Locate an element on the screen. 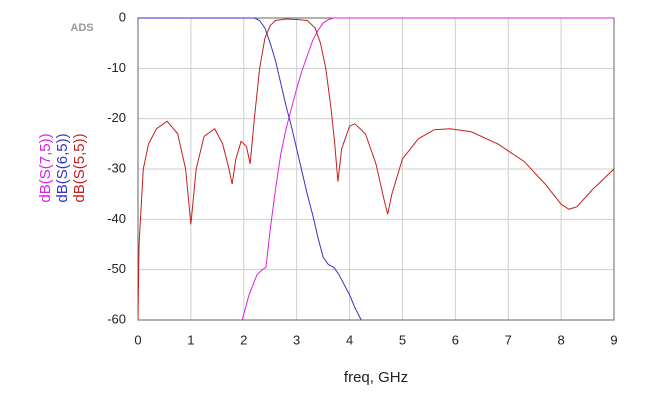  x-axis-title: freq, GHz is located at coordinates (376, 377).